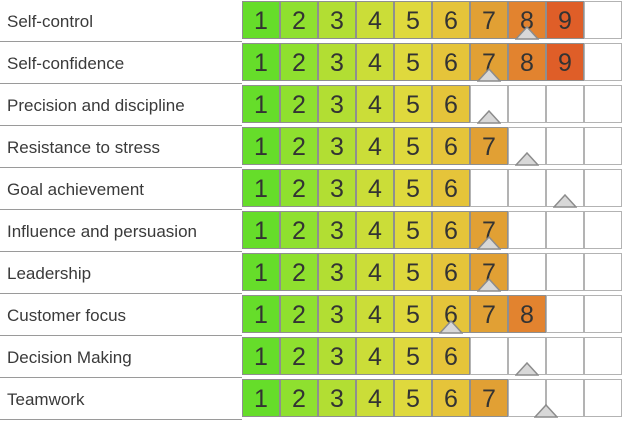 This screenshot has height=423, width=622. Describe the element at coordinates (121, 273) in the screenshot. I see `row-label: Leadership` at that location.